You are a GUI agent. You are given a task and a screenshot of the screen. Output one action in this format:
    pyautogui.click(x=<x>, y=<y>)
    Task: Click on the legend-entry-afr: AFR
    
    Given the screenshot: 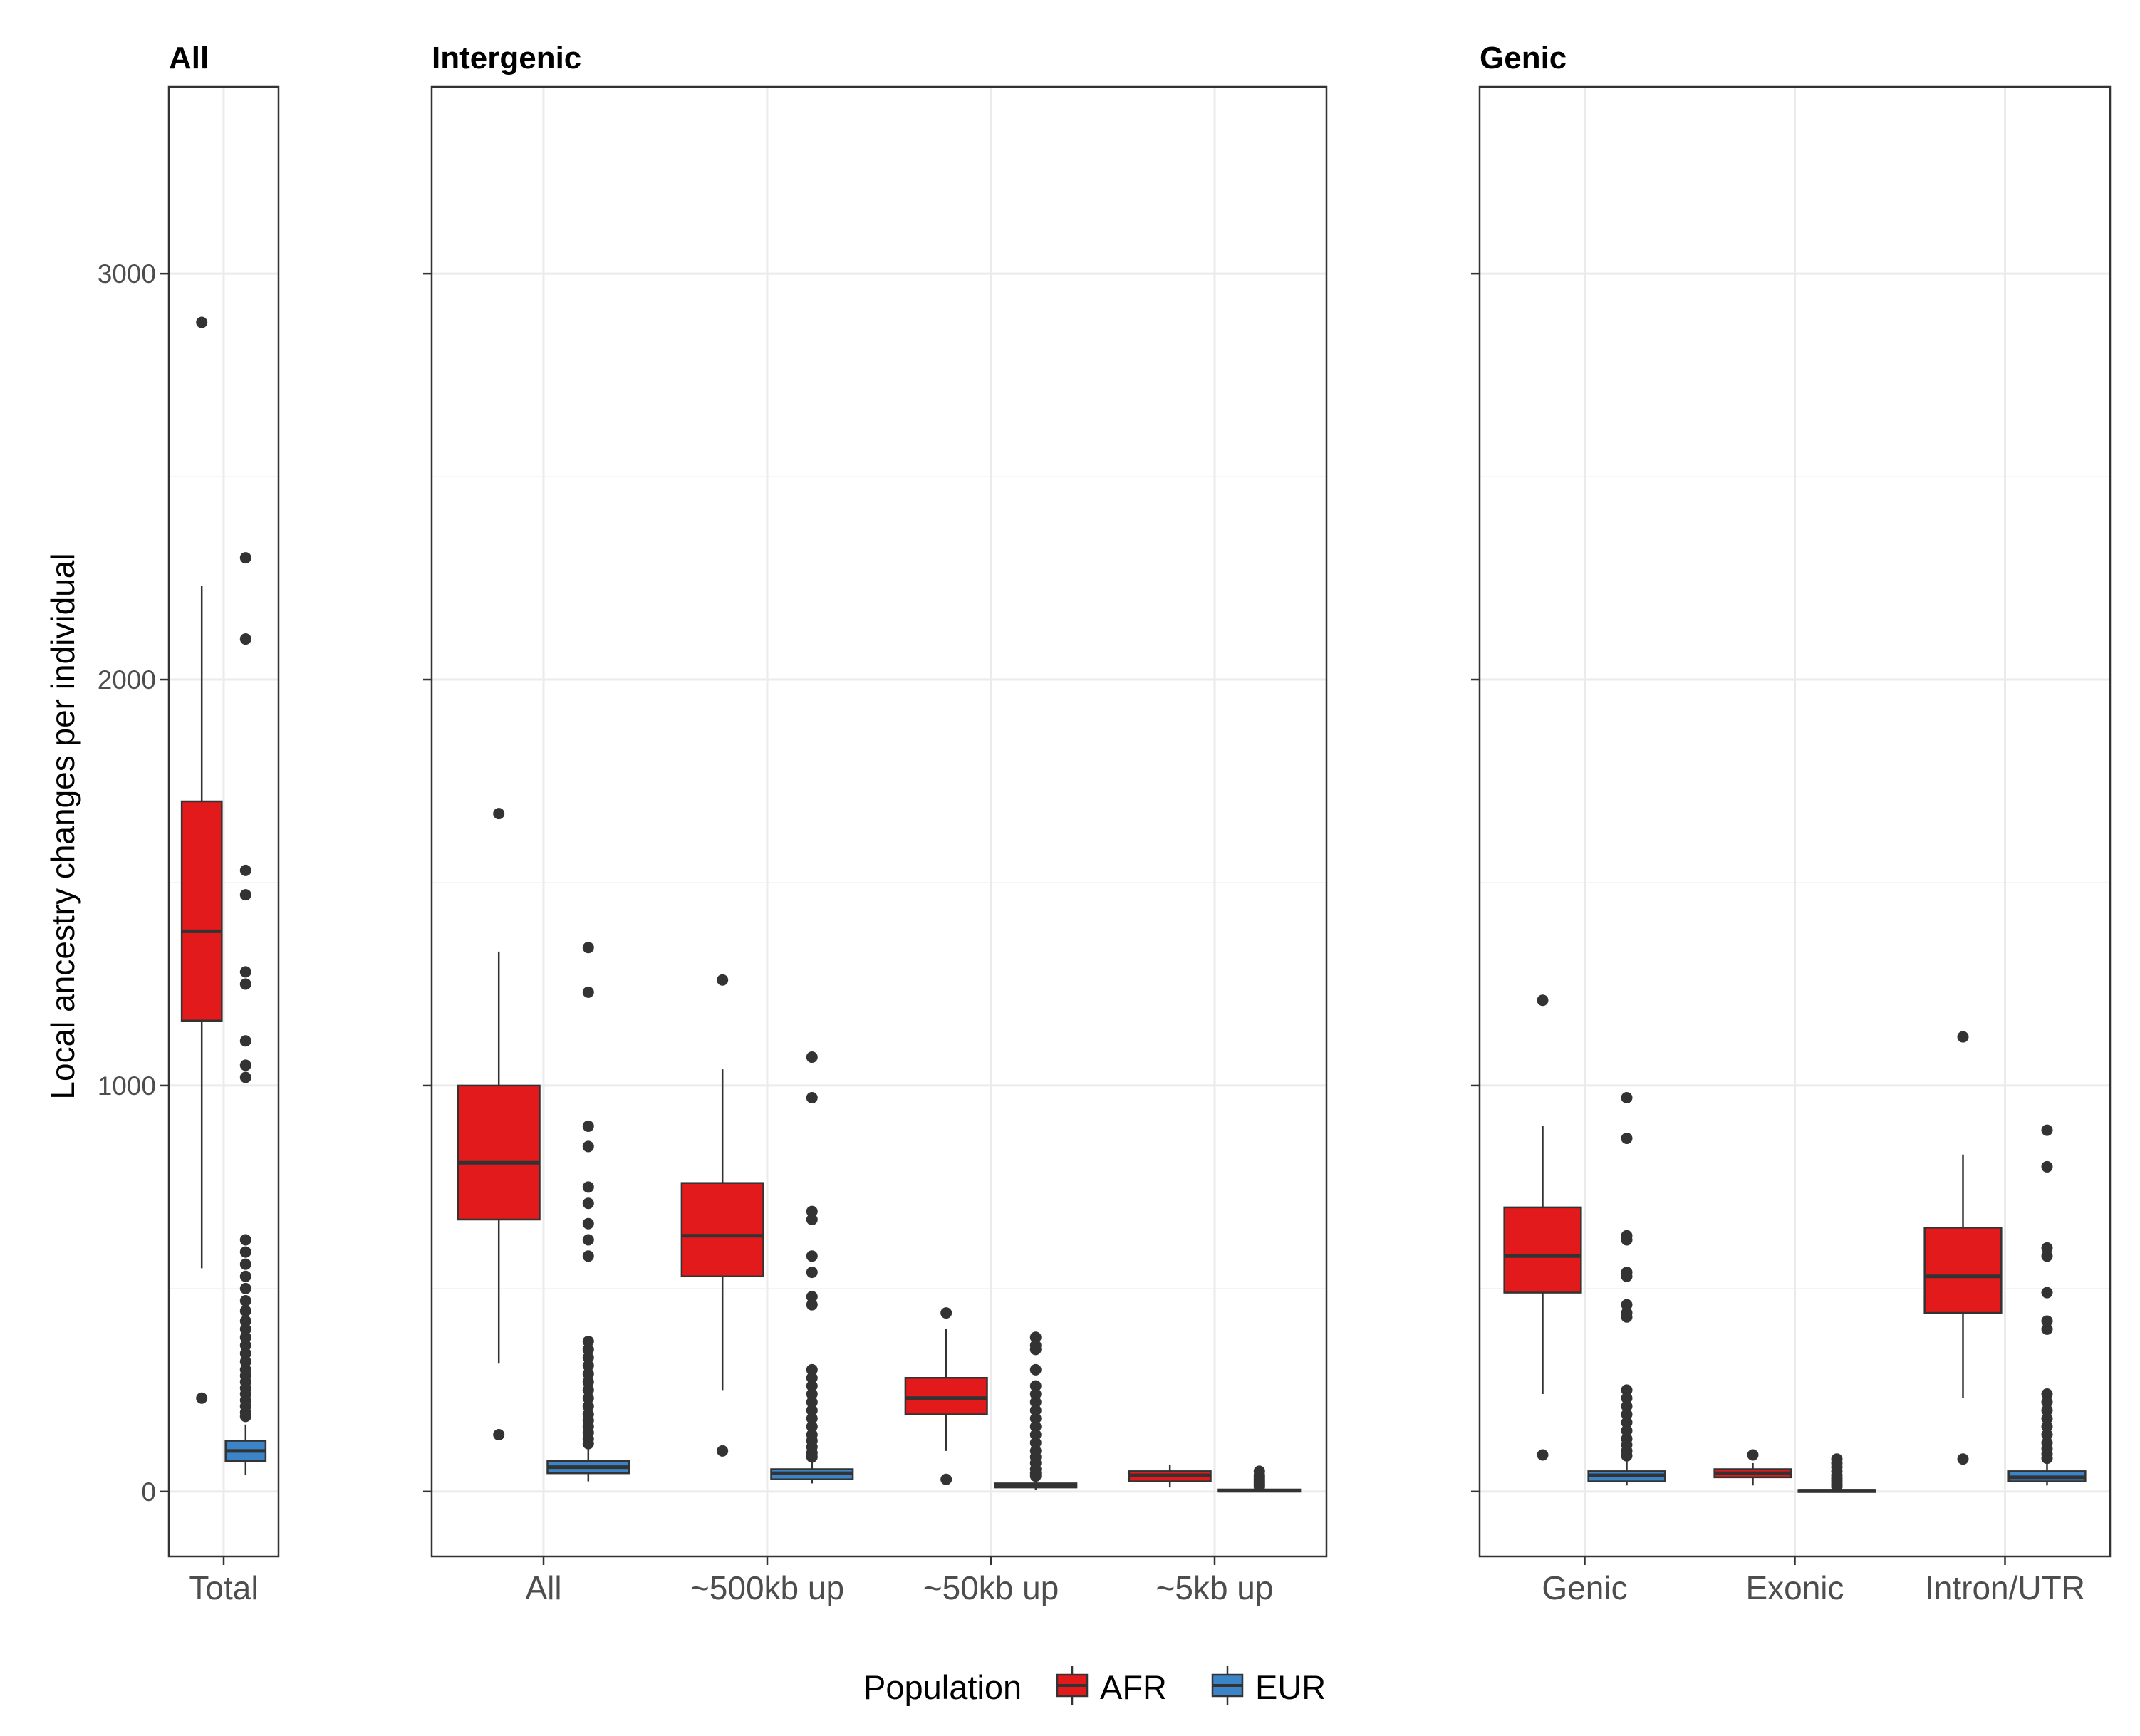 What is the action you would take?
    pyautogui.click(x=1111, y=1686)
    